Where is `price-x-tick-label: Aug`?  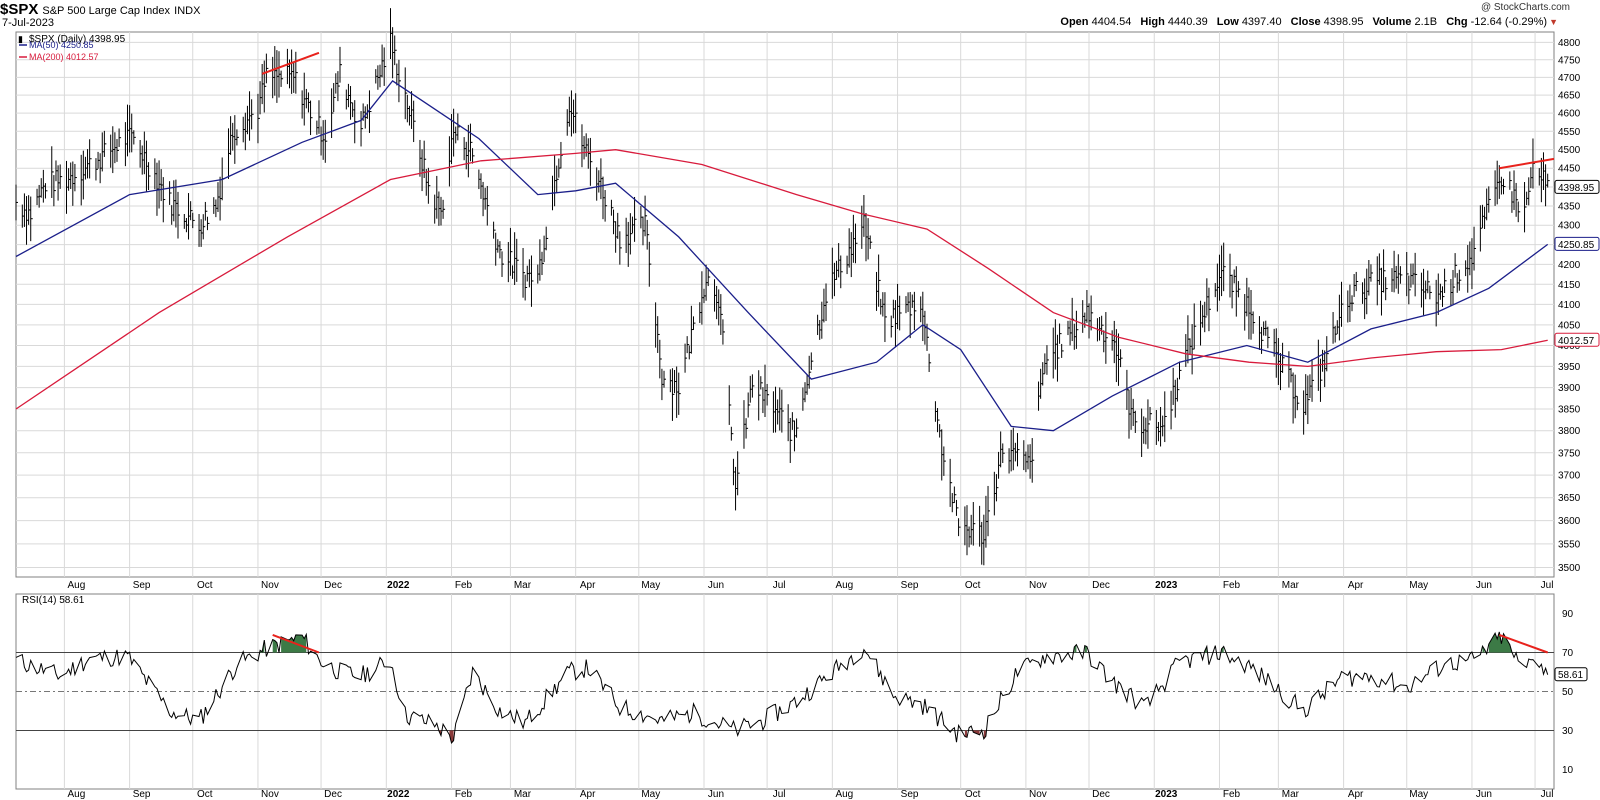 price-x-tick-label: Aug is located at coordinates (76, 585).